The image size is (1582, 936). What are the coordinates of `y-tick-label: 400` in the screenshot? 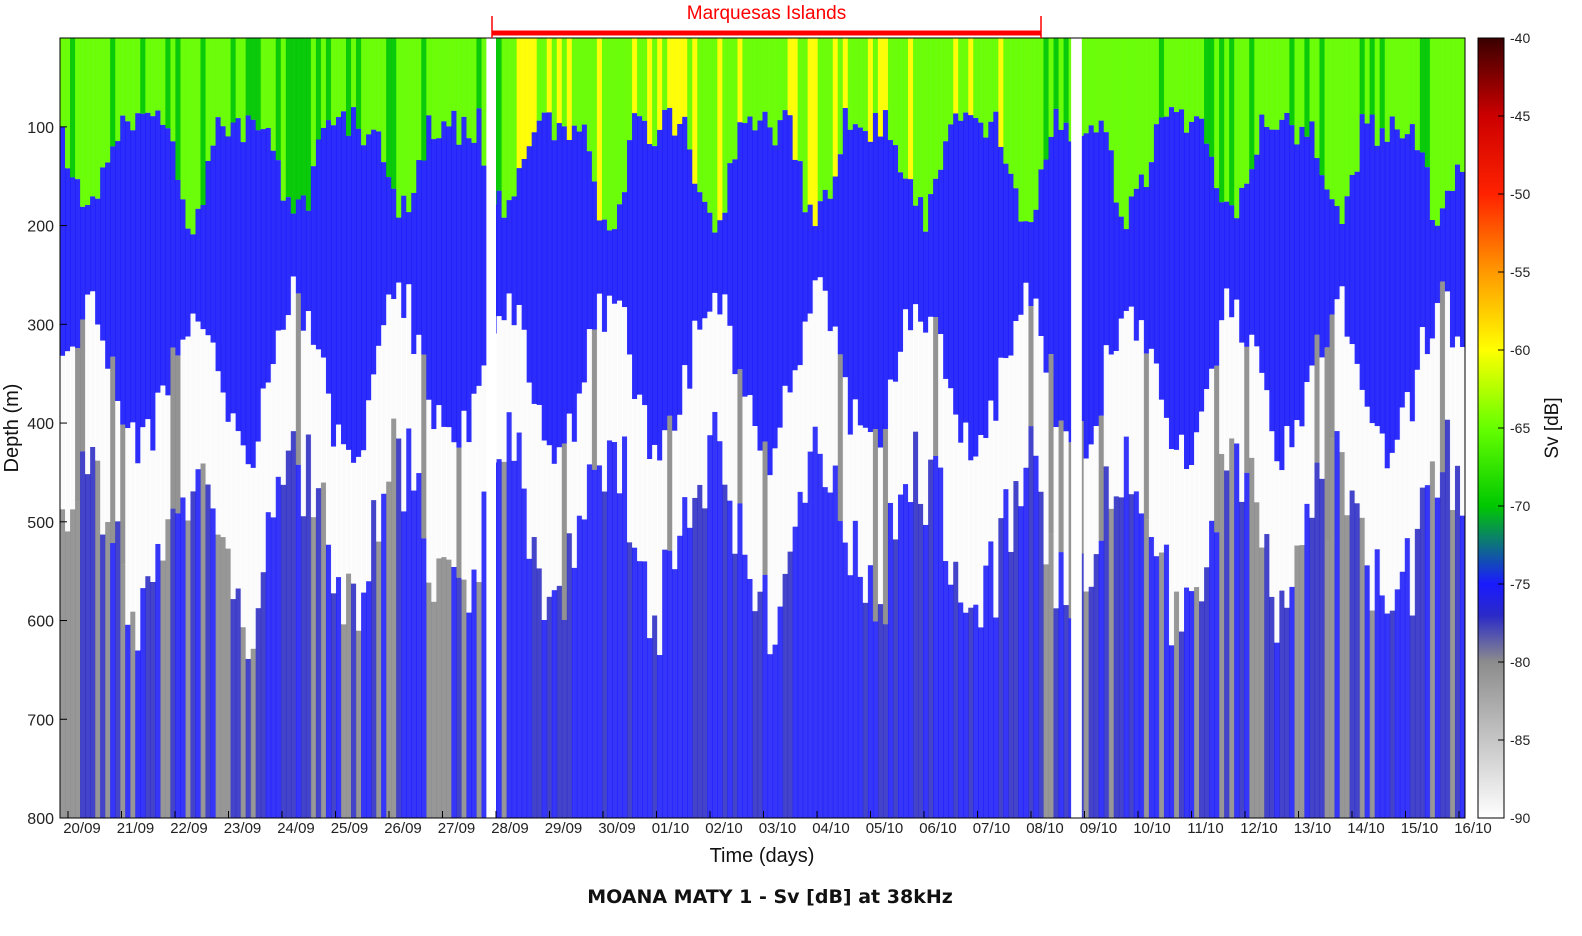 It's located at (40, 424).